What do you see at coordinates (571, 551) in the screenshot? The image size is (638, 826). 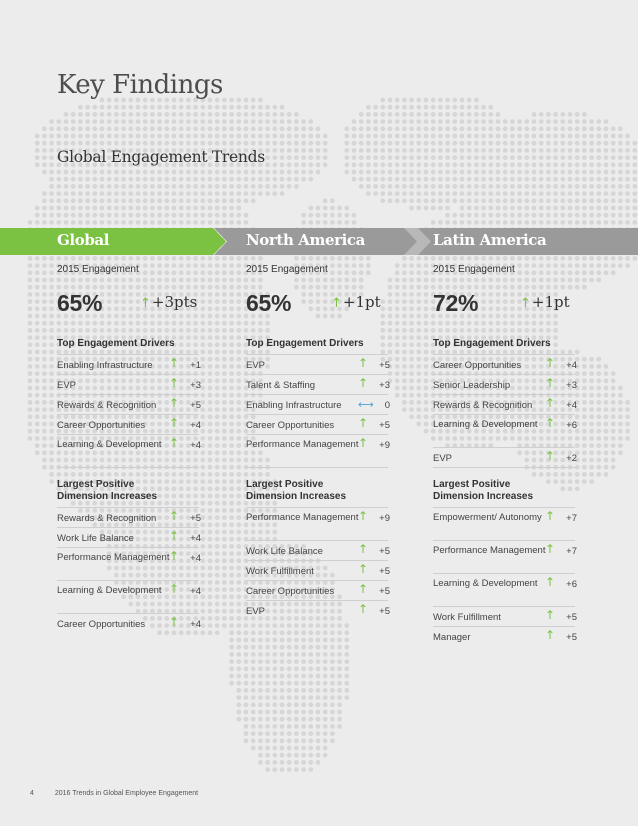 I see `item-value: +7` at bounding box center [571, 551].